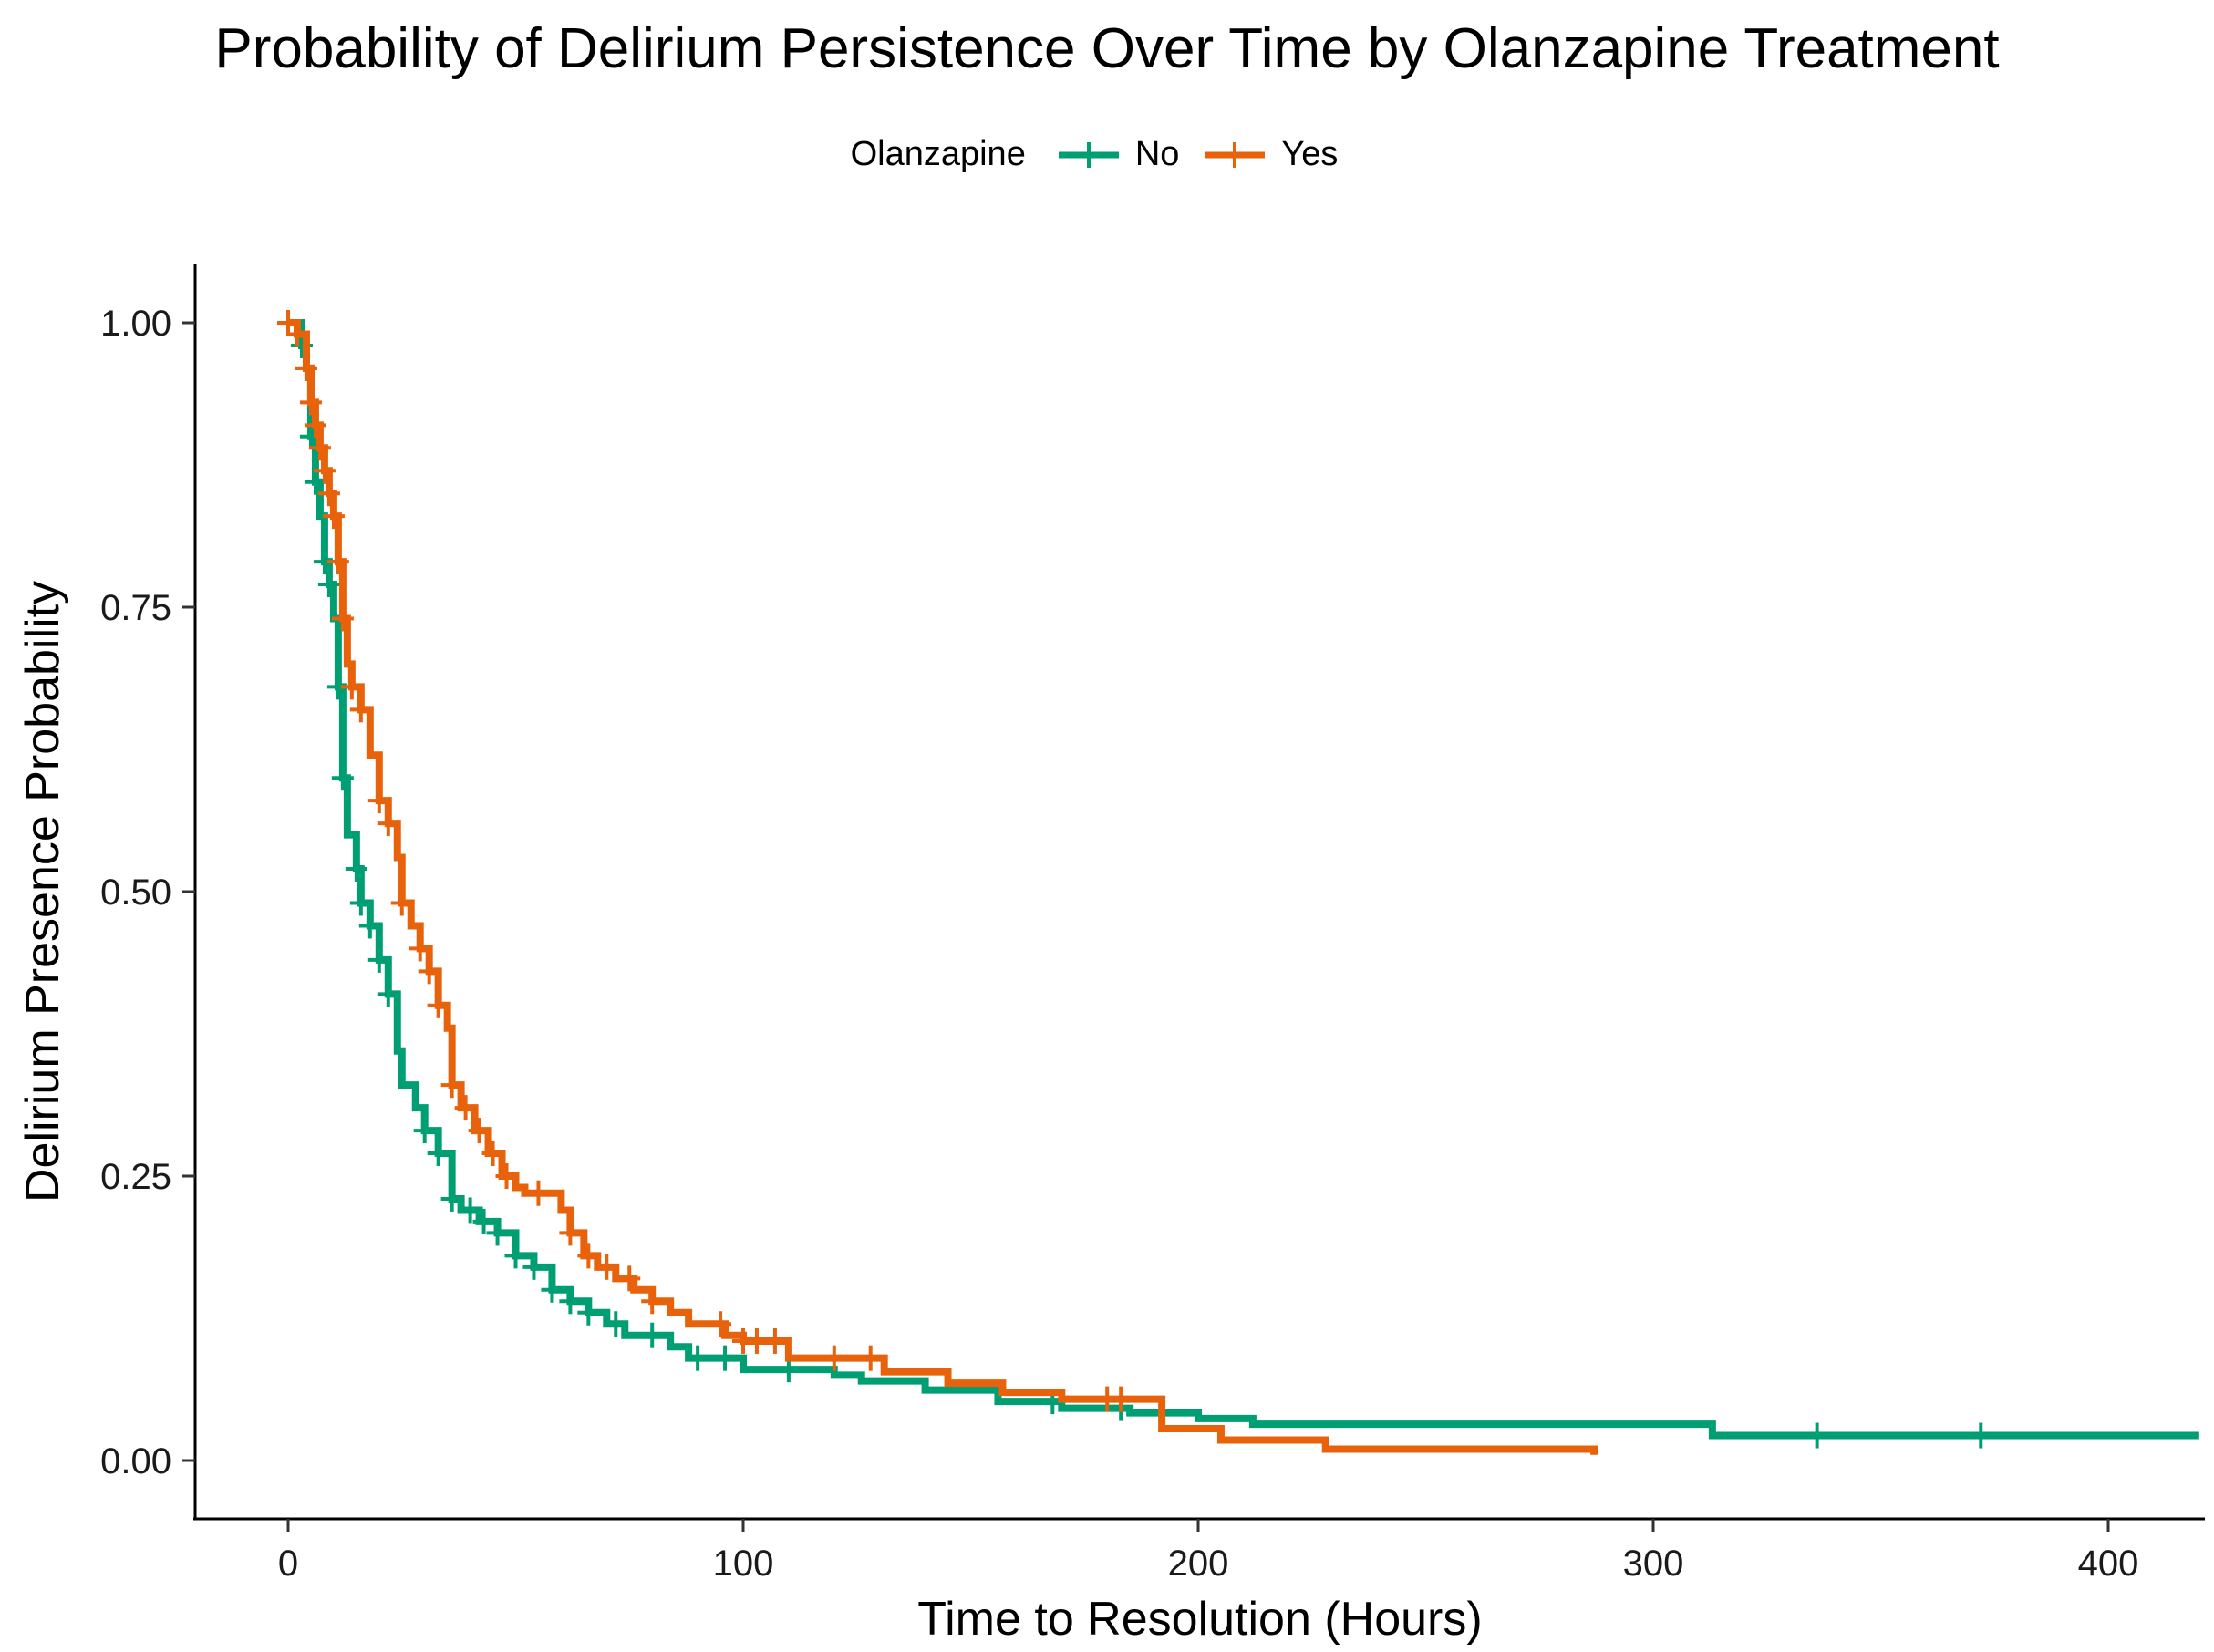  Describe the element at coordinates (1271, 154) in the screenshot. I see `legend-item-yes: Yes` at that location.